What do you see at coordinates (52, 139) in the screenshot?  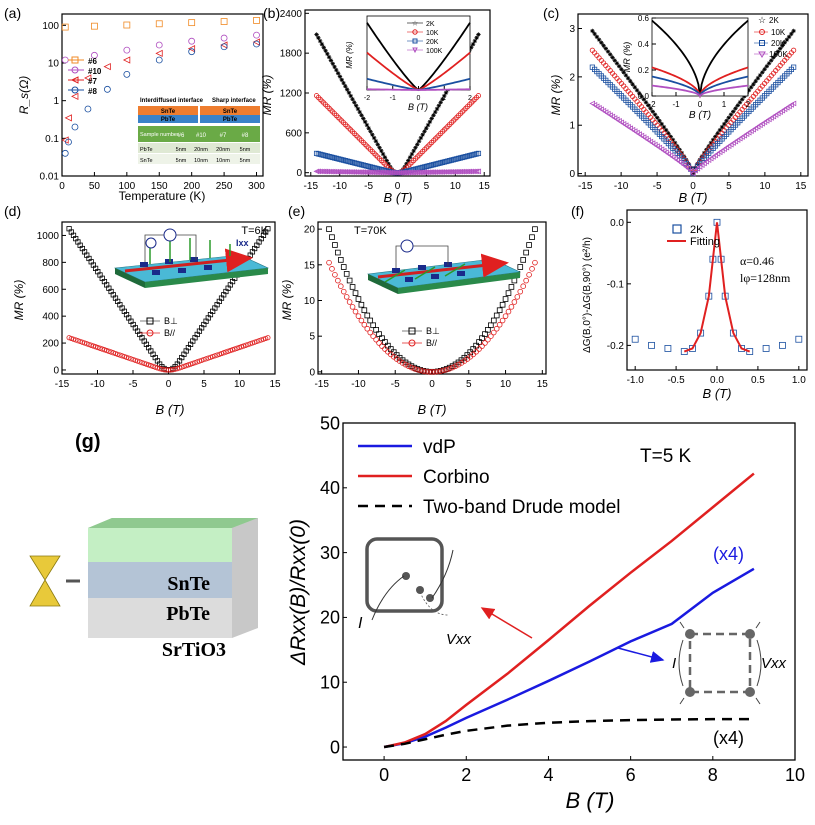 I see `y-tick-label: 0.1` at bounding box center [52, 139].